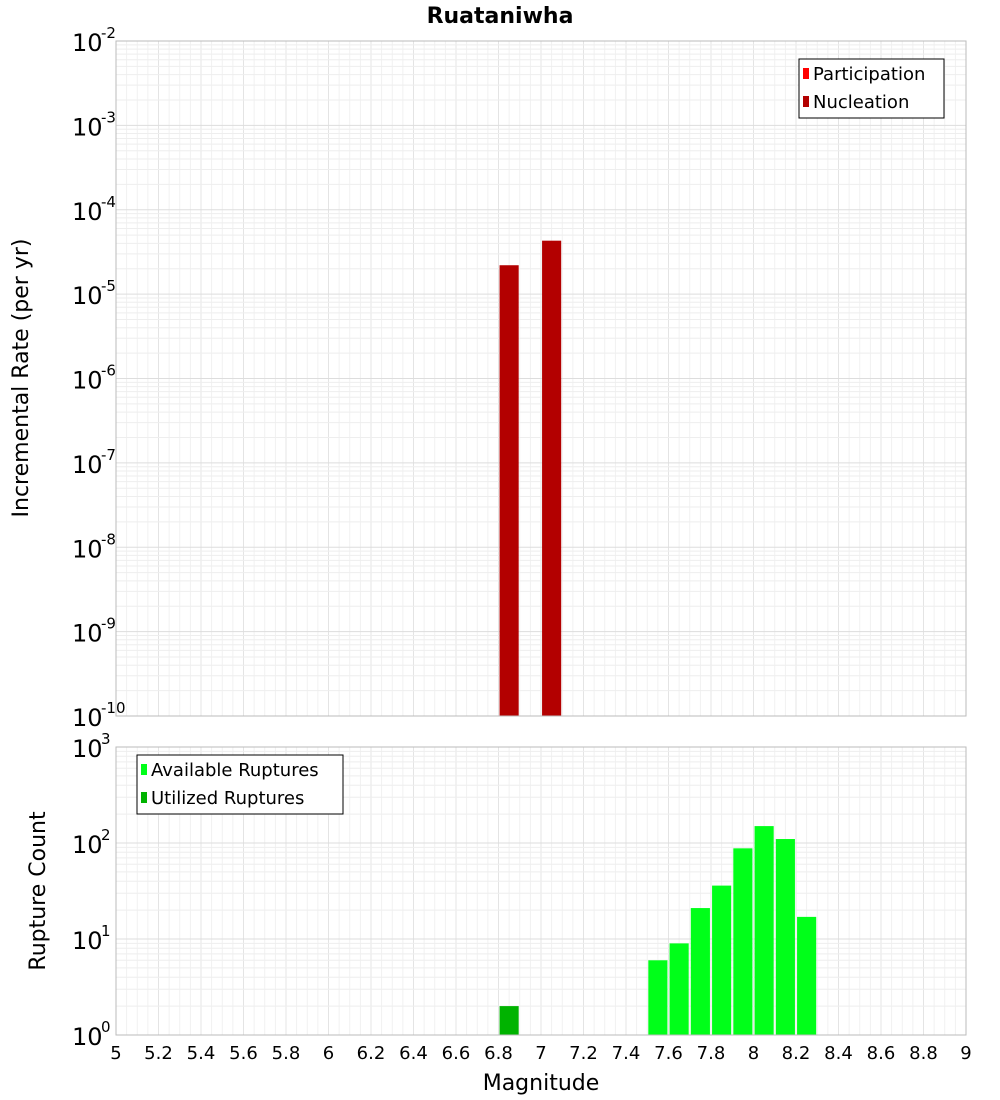  What do you see at coordinates (106, 739) in the screenshot?
I see `y-tick-exponent: 3` at bounding box center [106, 739].